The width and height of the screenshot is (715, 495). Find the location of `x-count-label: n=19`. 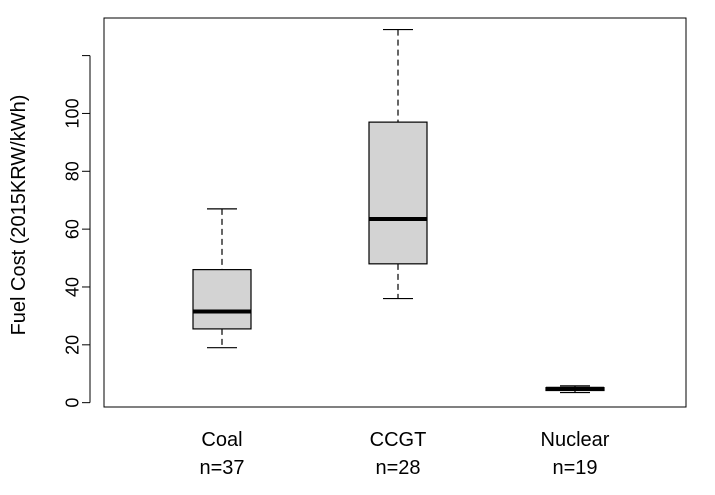

x-count-label: n=19 is located at coordinates (574, 468).